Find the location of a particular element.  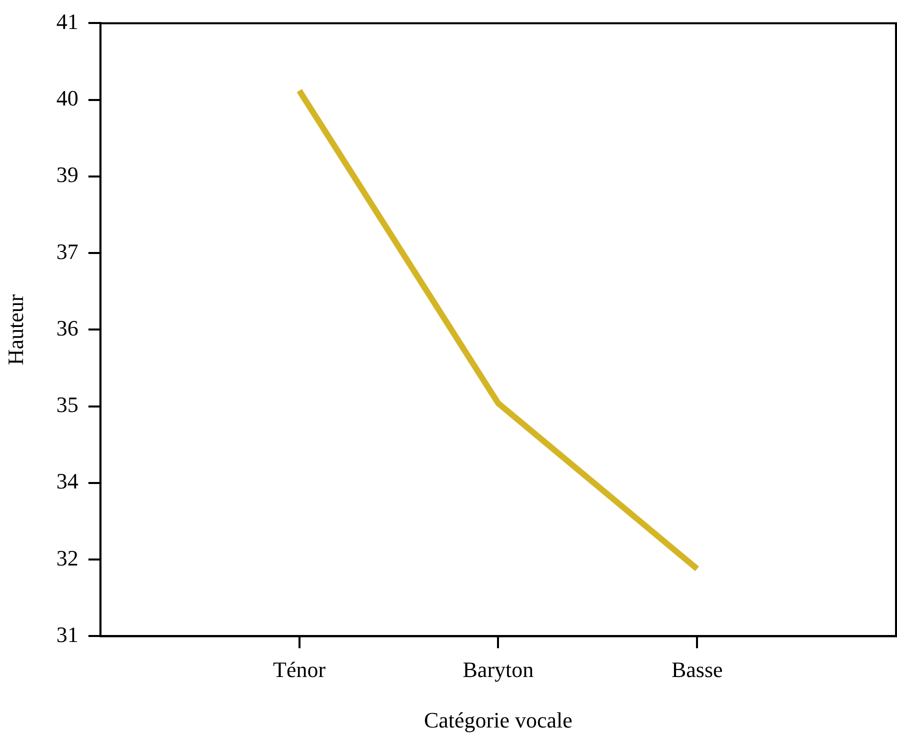

x-tick-label: Baryton is located at coordinates (498, 669).